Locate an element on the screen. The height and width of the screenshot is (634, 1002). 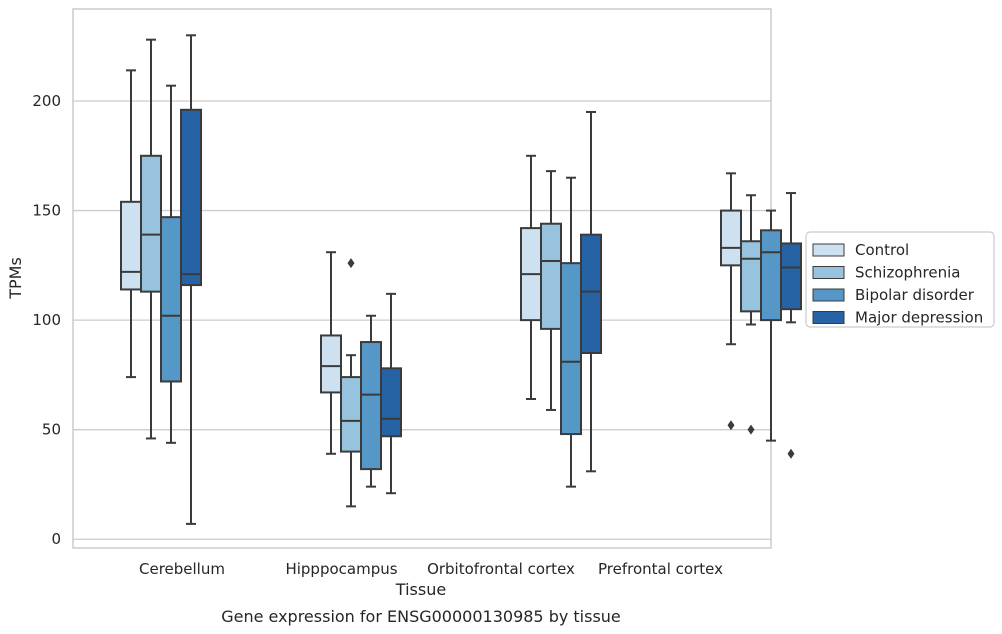
legend-frame is located at coordinates (900, 279).